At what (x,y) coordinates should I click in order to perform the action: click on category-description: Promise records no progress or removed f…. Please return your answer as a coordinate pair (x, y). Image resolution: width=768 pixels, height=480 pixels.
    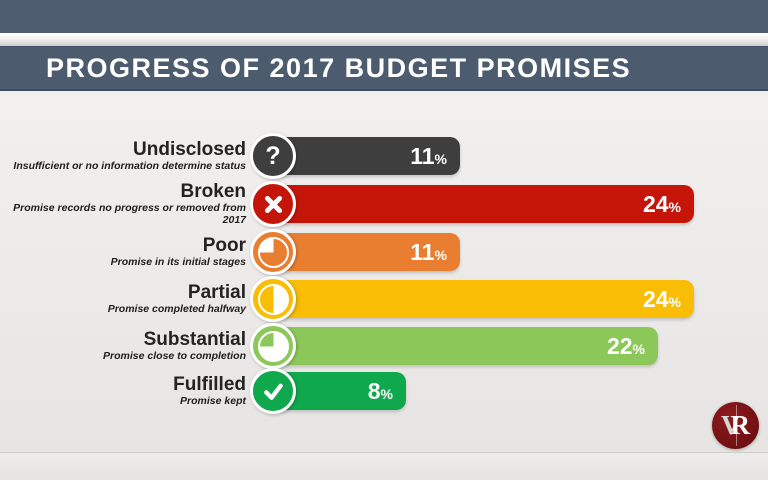
    Looking at the image, I should click on (129, 214).